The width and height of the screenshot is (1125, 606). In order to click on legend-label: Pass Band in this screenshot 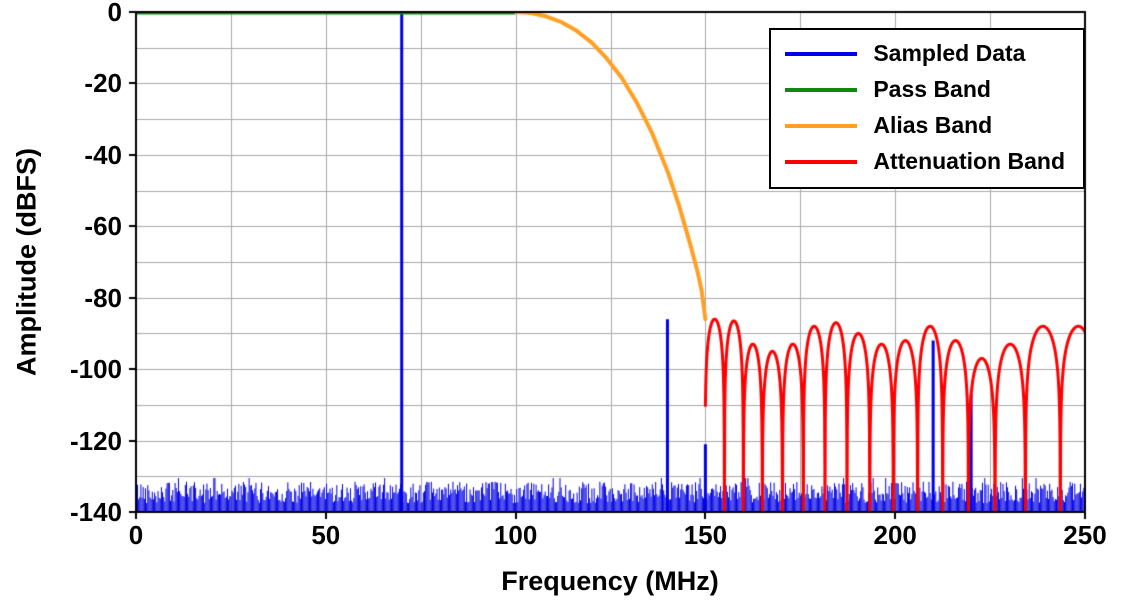, I will do `click(932, 89)`.